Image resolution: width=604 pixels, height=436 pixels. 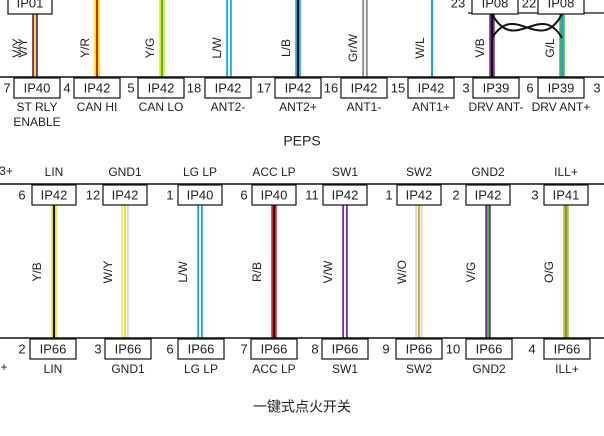 What do you see at coordinates (298, 107) in the screenshot?
I see `signal-label: ANT2+` at bounding box center [298, 107].